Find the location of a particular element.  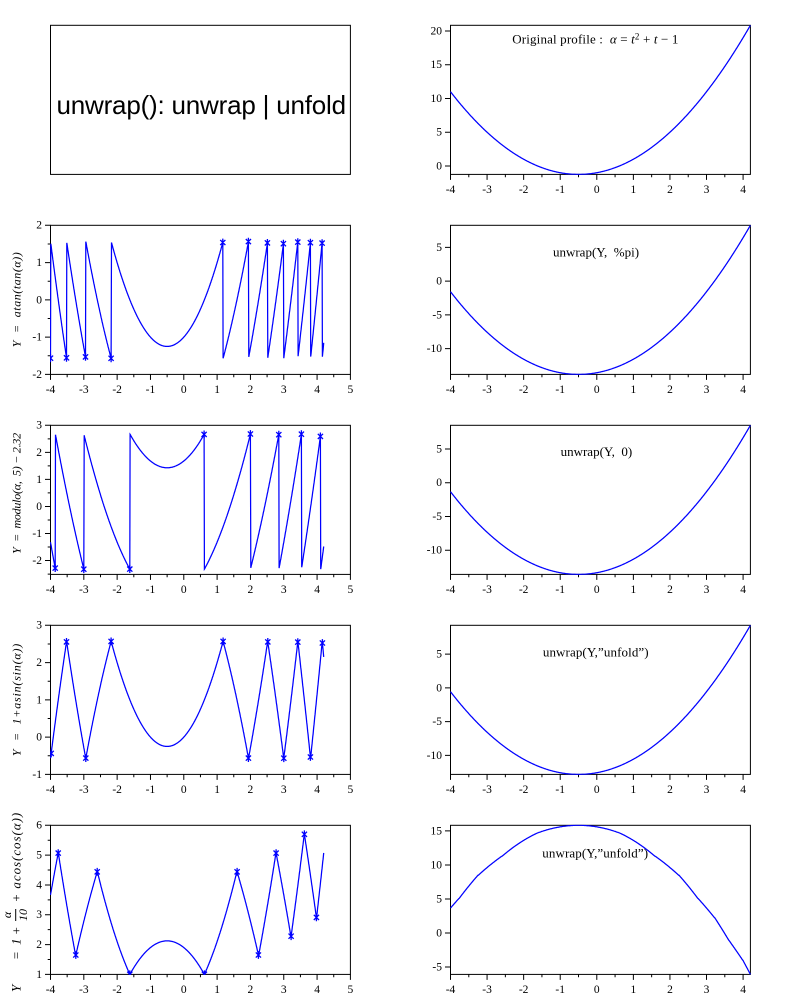

svg-text:Original profile : α = t2 + t: Original profile : α = t2 + t − 1 is located at coordinates (595, 38).